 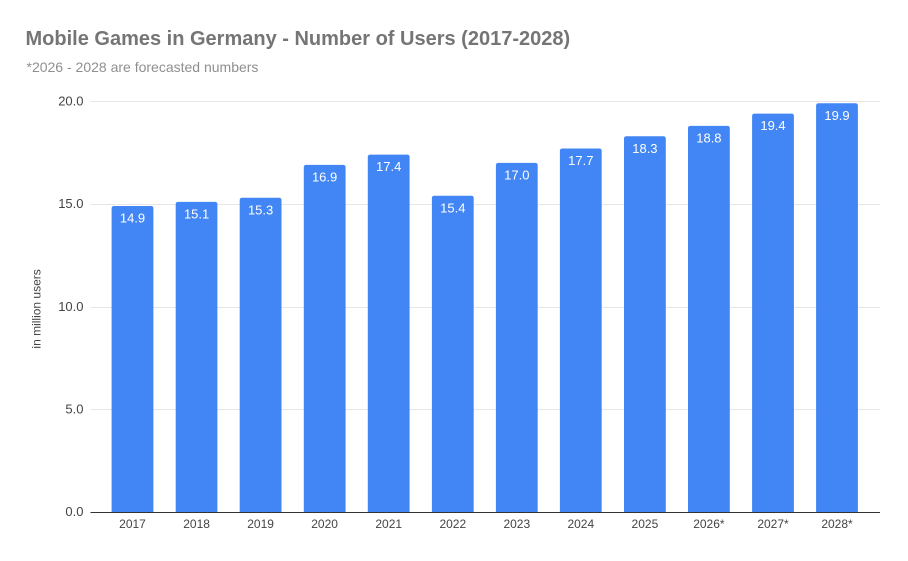 I want to click on svg-text: 2022, so click(x=452, y=524).